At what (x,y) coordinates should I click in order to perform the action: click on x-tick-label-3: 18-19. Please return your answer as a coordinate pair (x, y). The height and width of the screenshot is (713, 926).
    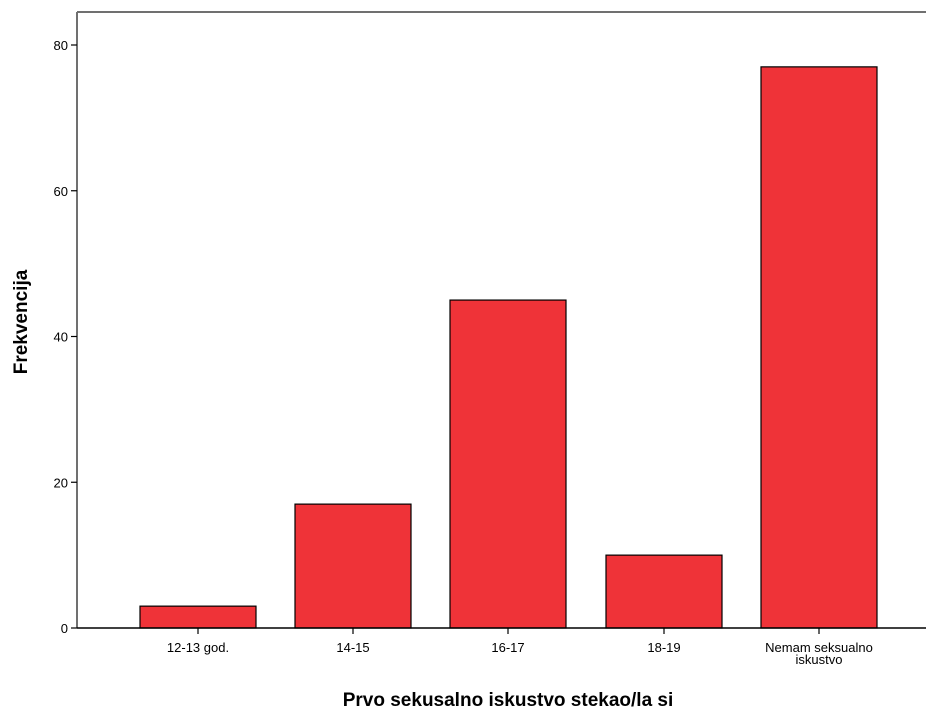
    Looking at the image, I should click on (663, 647).